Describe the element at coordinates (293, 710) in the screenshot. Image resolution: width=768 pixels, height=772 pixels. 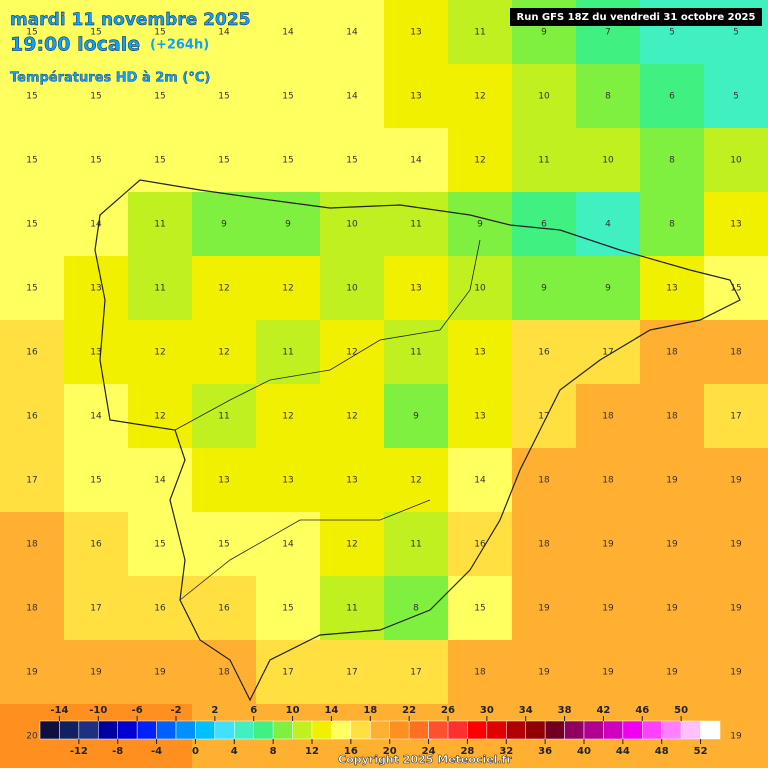
I see `legend-label: 10` at that location.